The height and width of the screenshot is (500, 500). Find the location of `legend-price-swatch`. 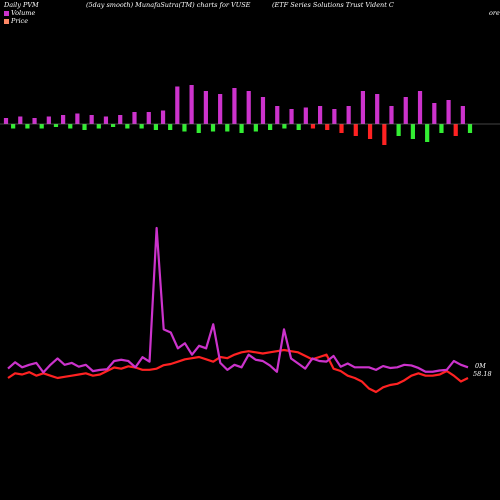

legend-price-swatch is located at coordinates (6, 21).